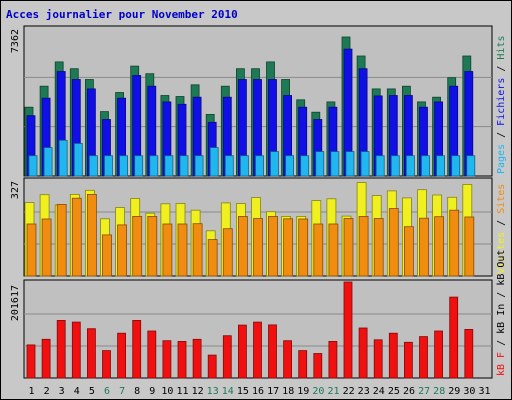 Image resolution: width=512 pixels, height=400 pixels. Describe the element at coordinates (501, 48) in the screenshot. I see `legend-item-hits: Hits` at that location.